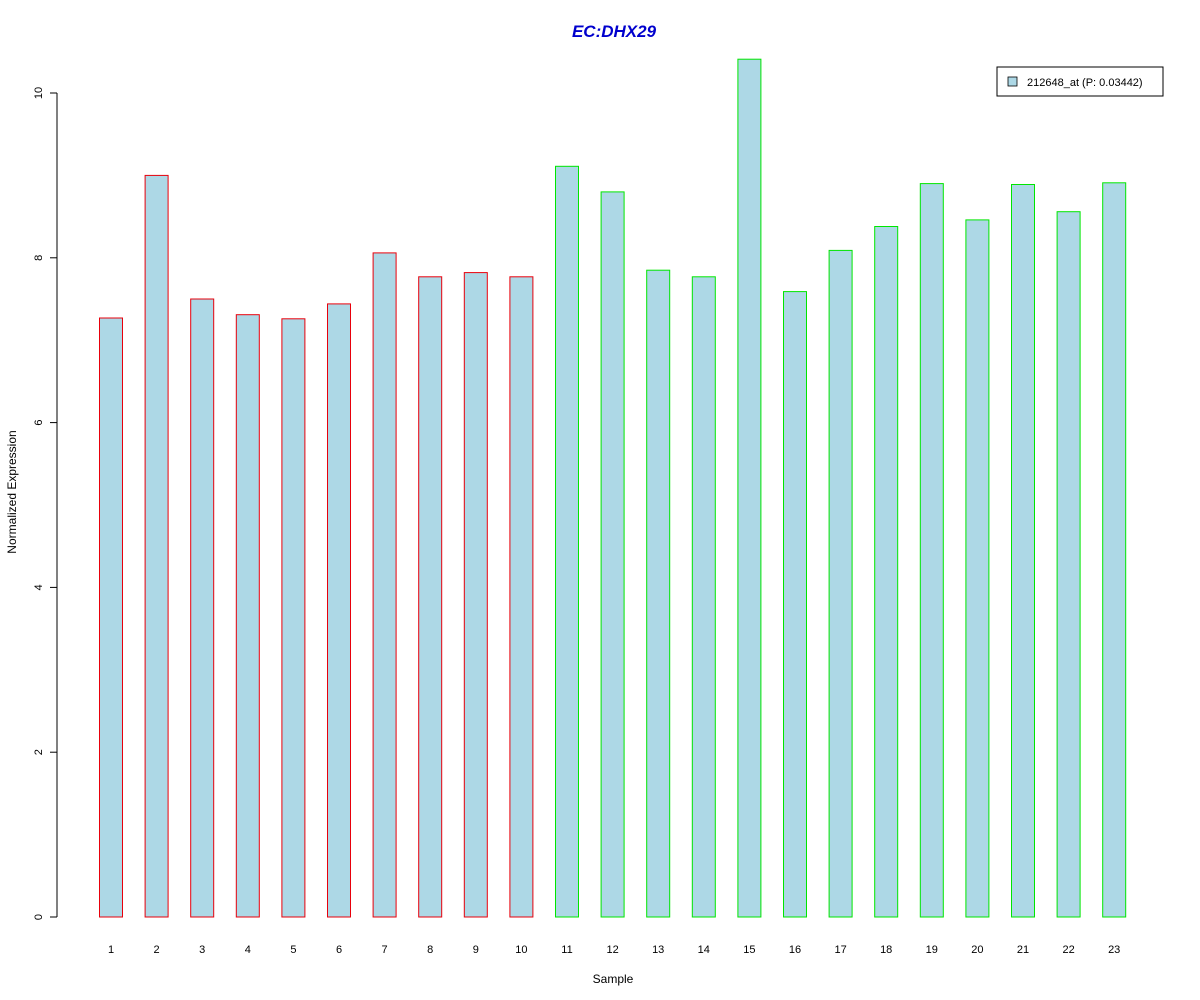 The image size is (1200, 1000). What do you see at coordinates (795, 950) in the screenshot?
I see `x-tick-label: 16` at bounding box center [795, 950].